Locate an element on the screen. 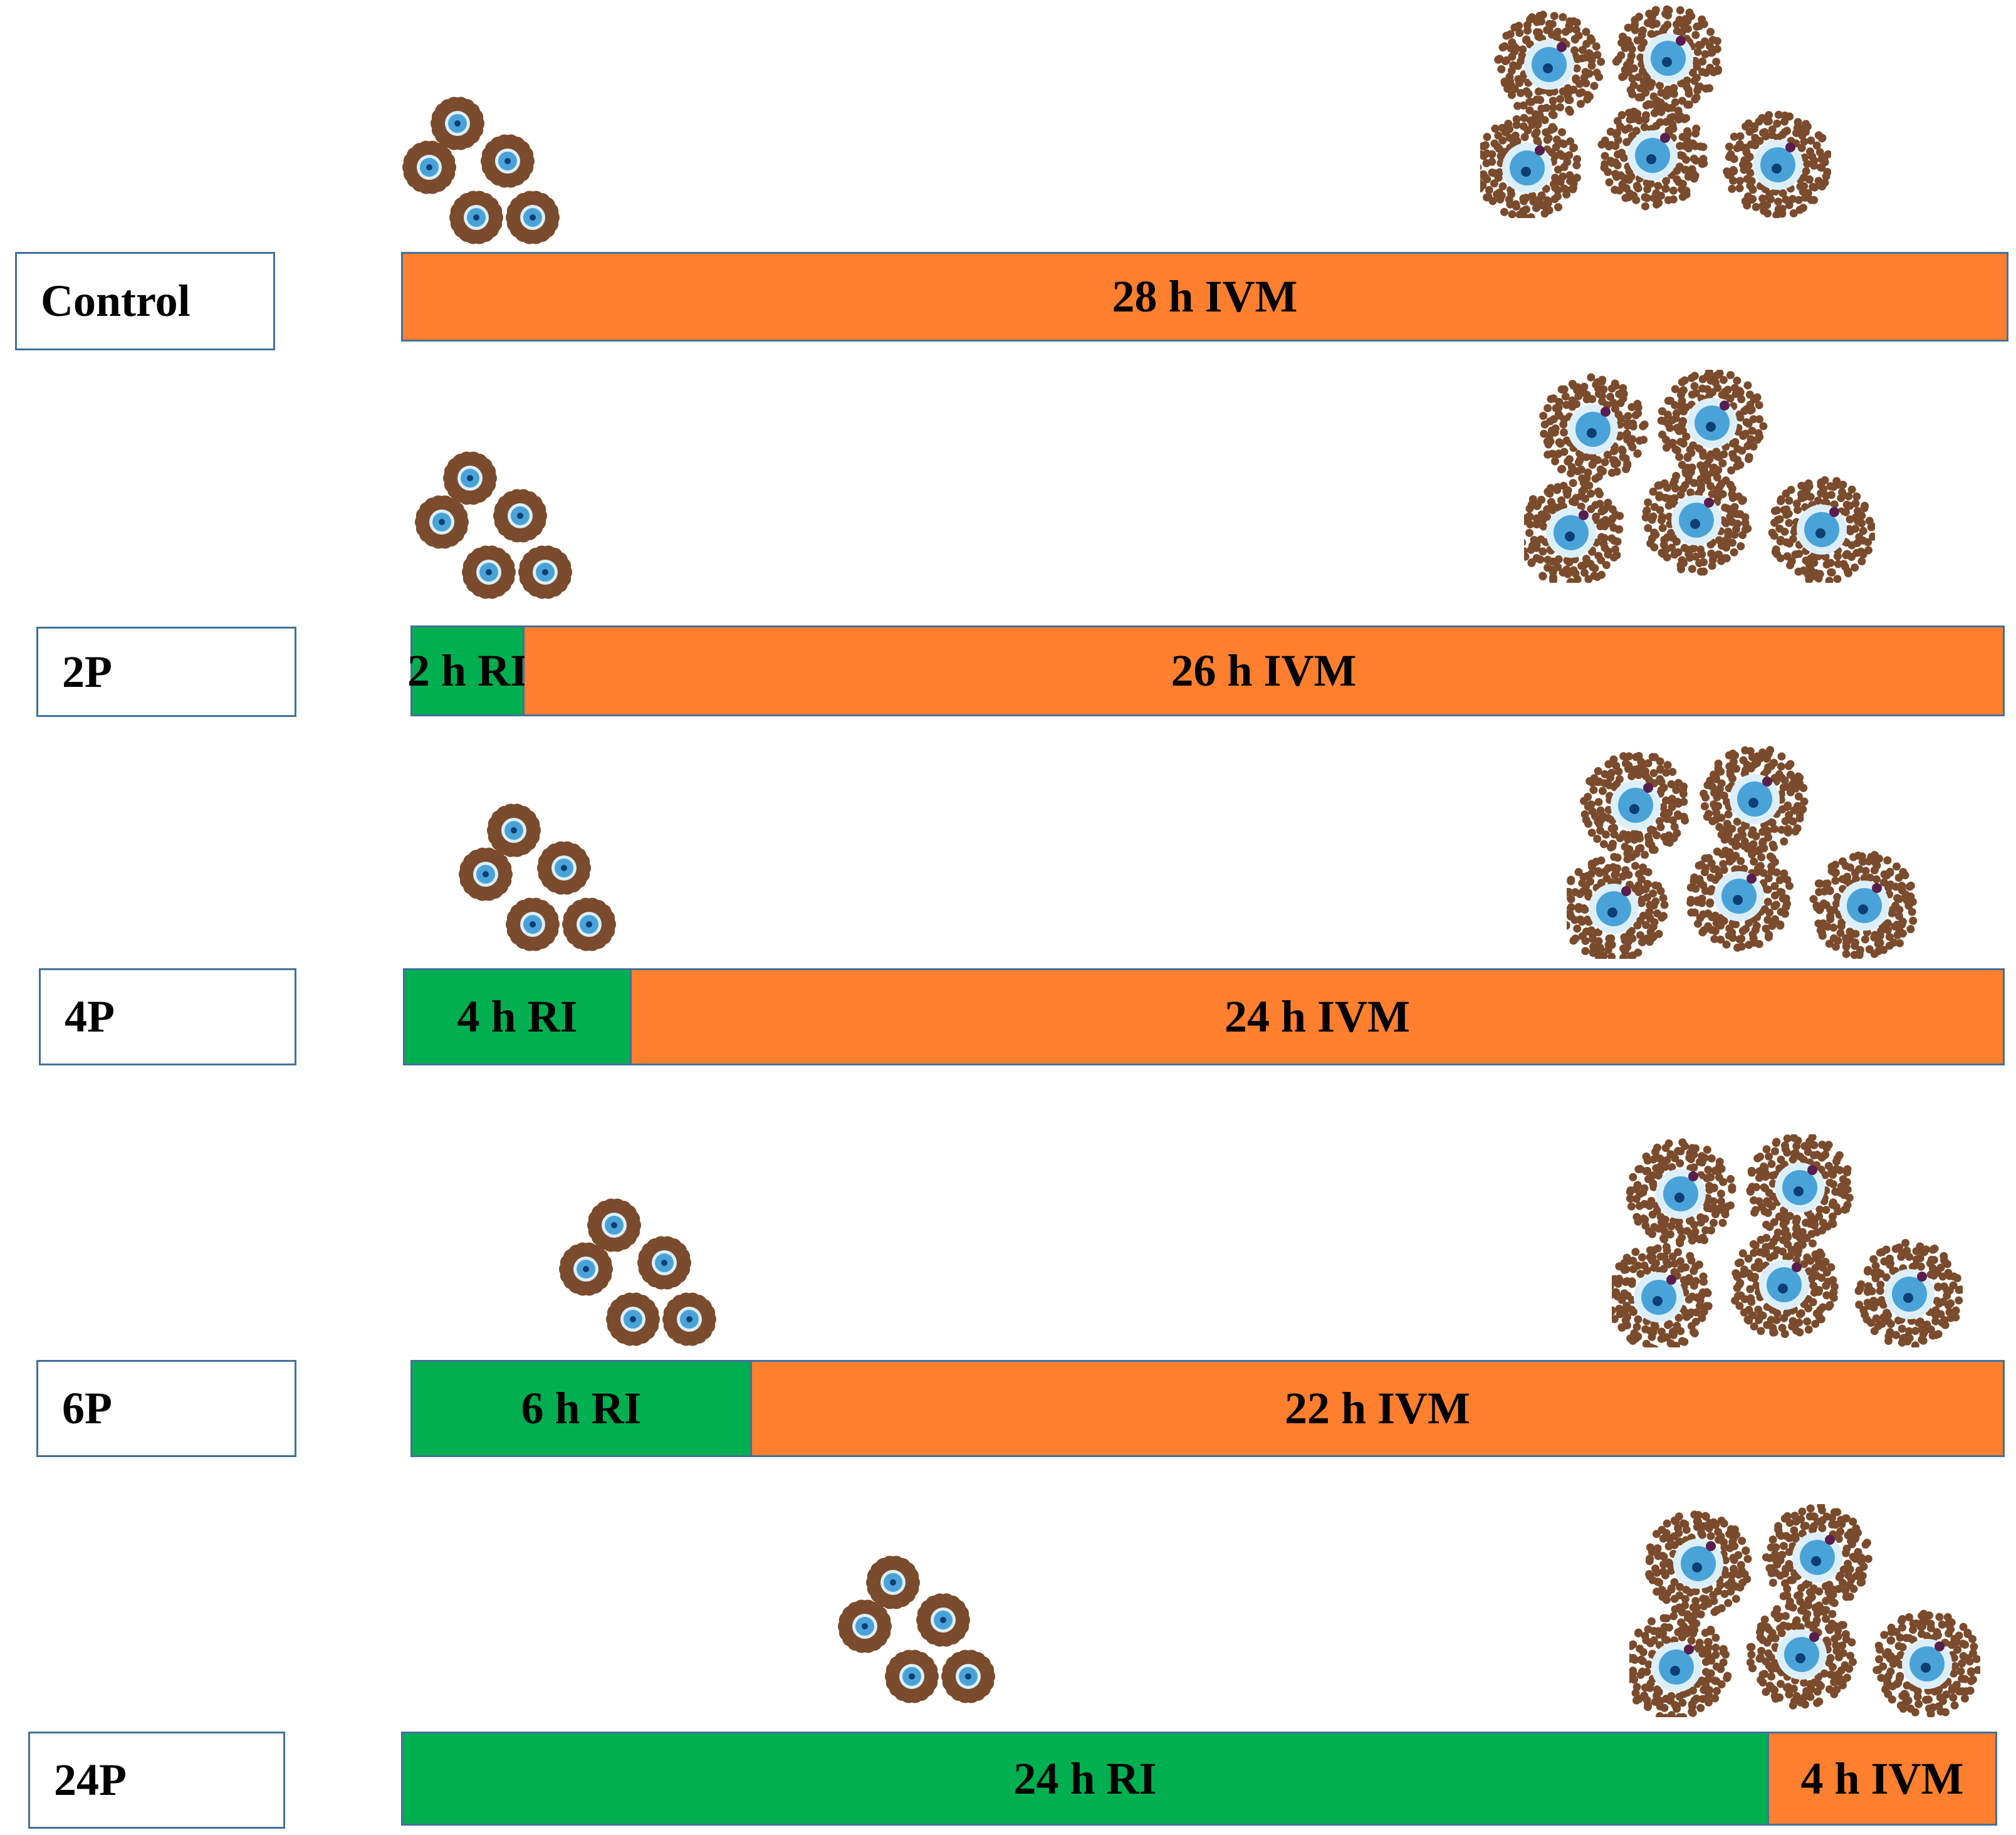 The height and width of the screenshot is (1835, 2016). group-label-6p: 6P is located at coordinates (166, 1408).